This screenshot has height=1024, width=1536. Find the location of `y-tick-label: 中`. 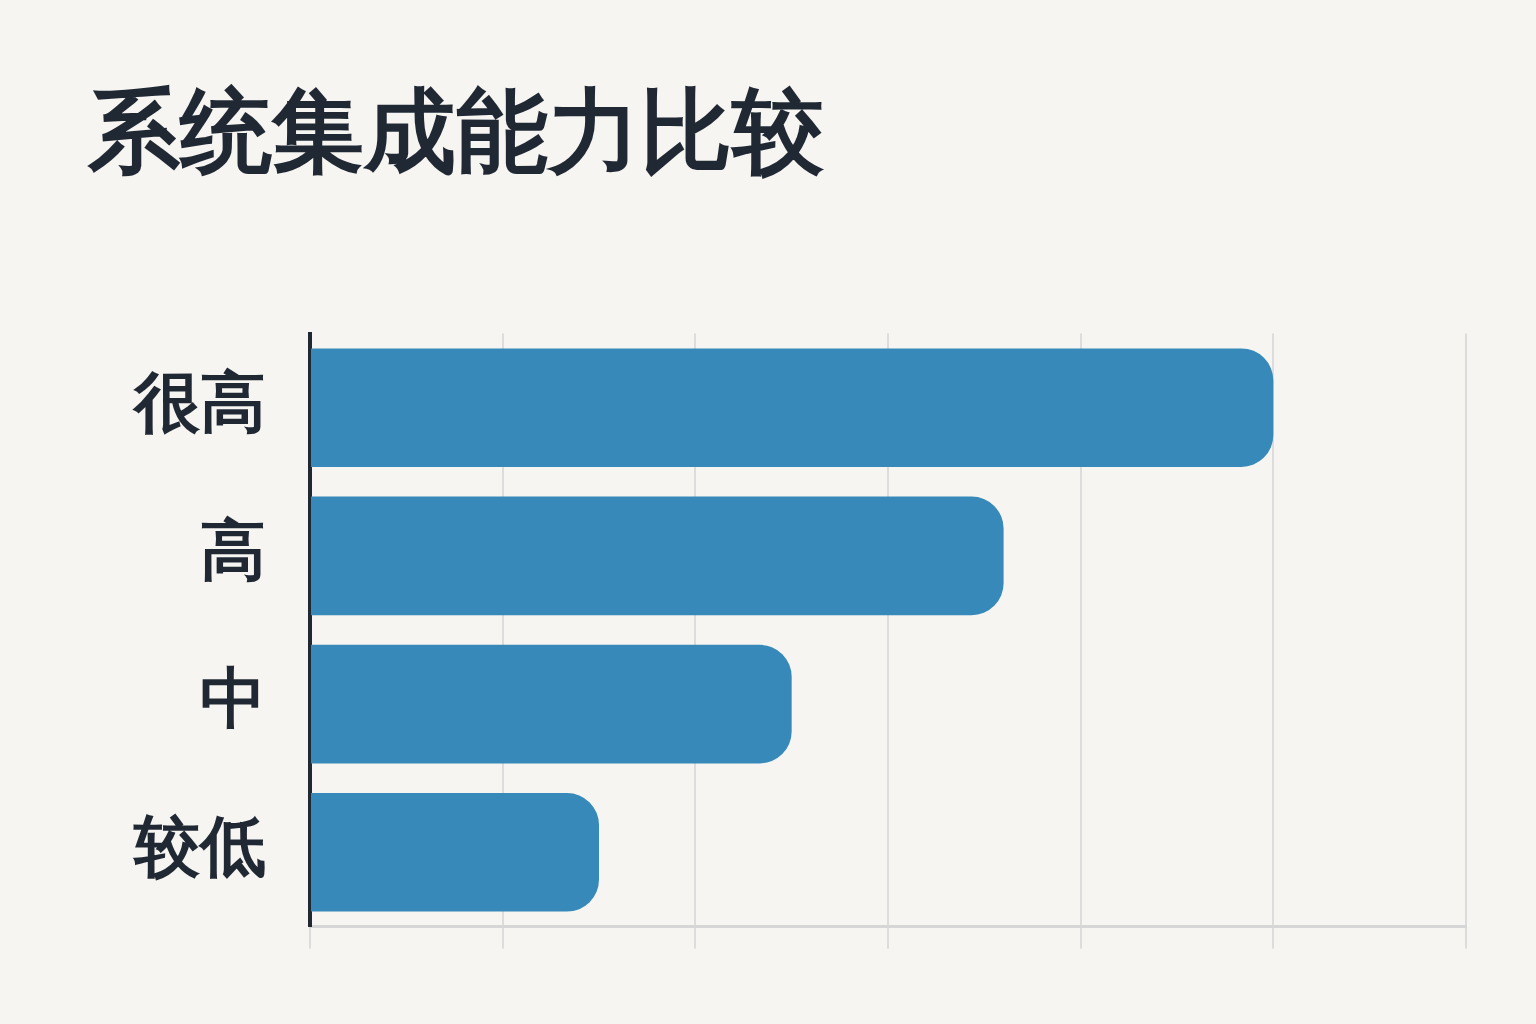

y-tick-label: 中 is located at coordinates (233, 699).